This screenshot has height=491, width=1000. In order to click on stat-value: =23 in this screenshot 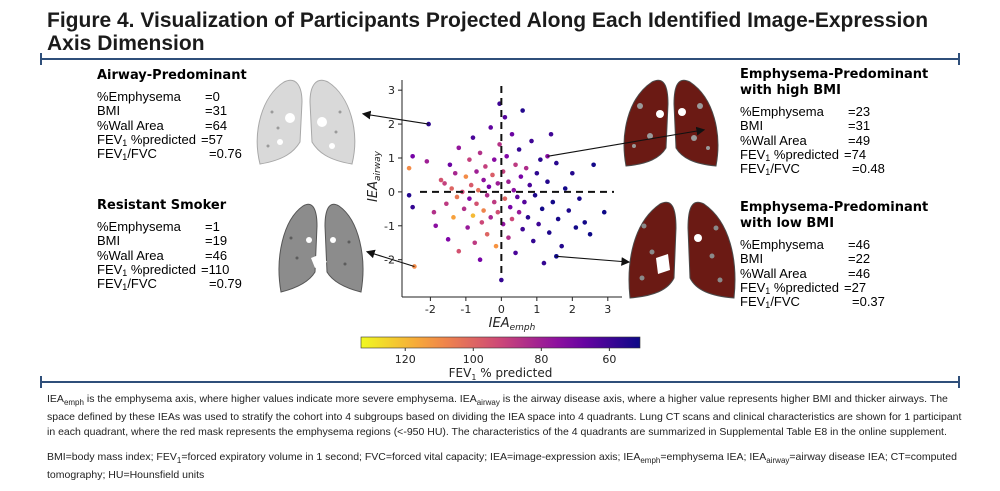, I will do `click(859, 111)`.